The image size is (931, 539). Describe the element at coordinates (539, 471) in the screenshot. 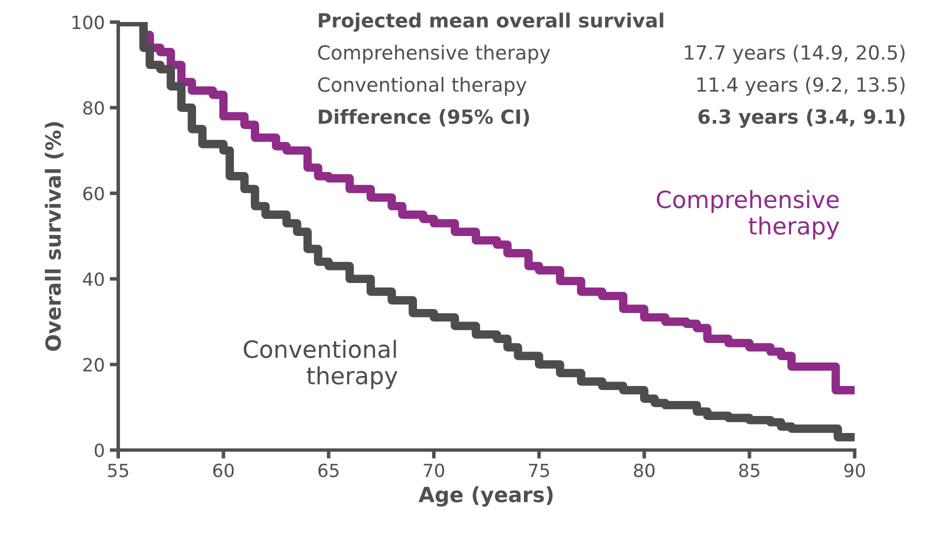

I see `x-tick-label: 75` at that location.